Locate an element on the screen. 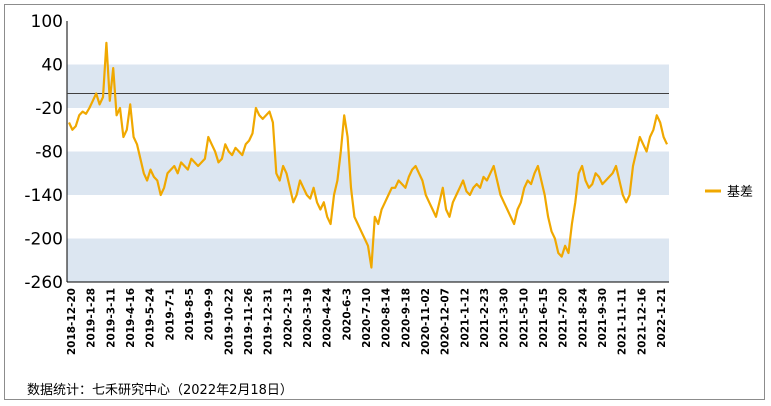 The height and width of the screenshot is (406, 771). x-tick-label: 2020-3-19 is located at coordinates (308, 318).